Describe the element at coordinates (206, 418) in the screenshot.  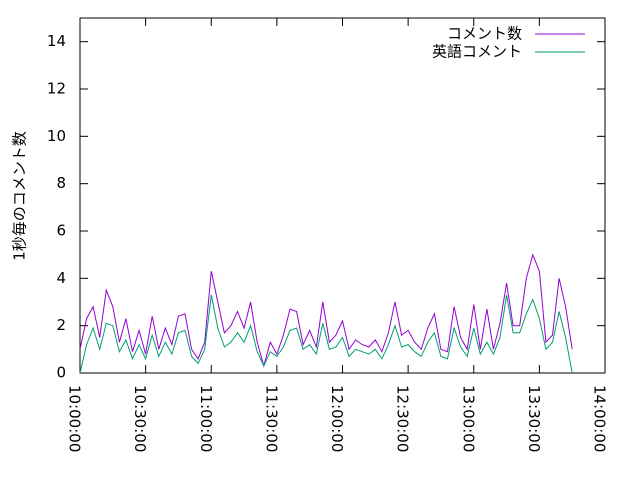
I see `x-tick-label: 11:00:00` at that location.